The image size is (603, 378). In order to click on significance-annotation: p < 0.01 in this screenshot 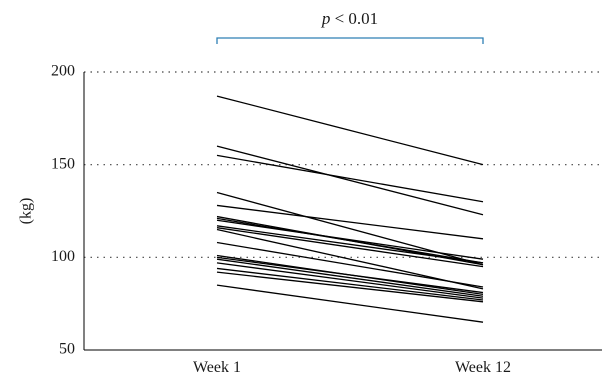, I will do `click(349, 18)`.